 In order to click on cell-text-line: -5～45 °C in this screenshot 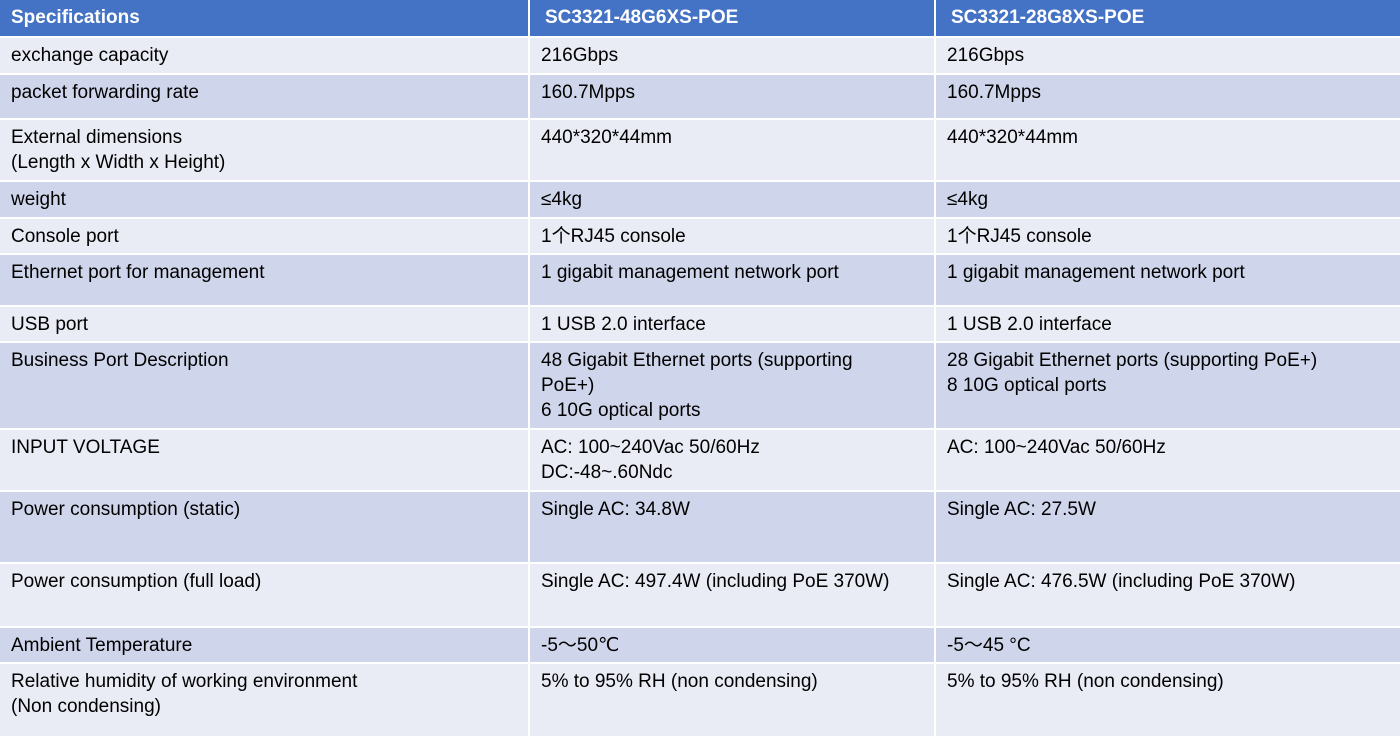, I will do `click(989, 645)`.